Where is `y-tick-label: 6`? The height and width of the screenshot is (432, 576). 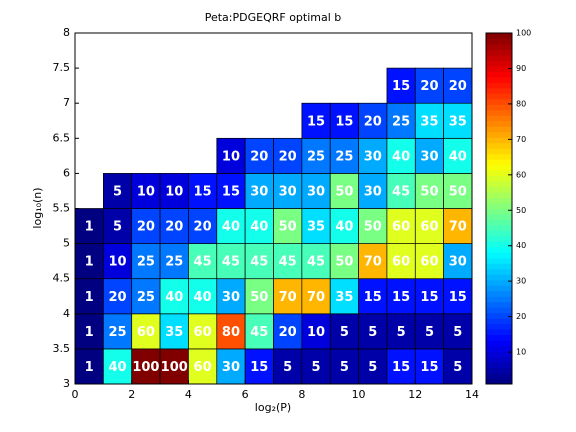 y-tick-label: 6 is located at coordinates (66, 172).